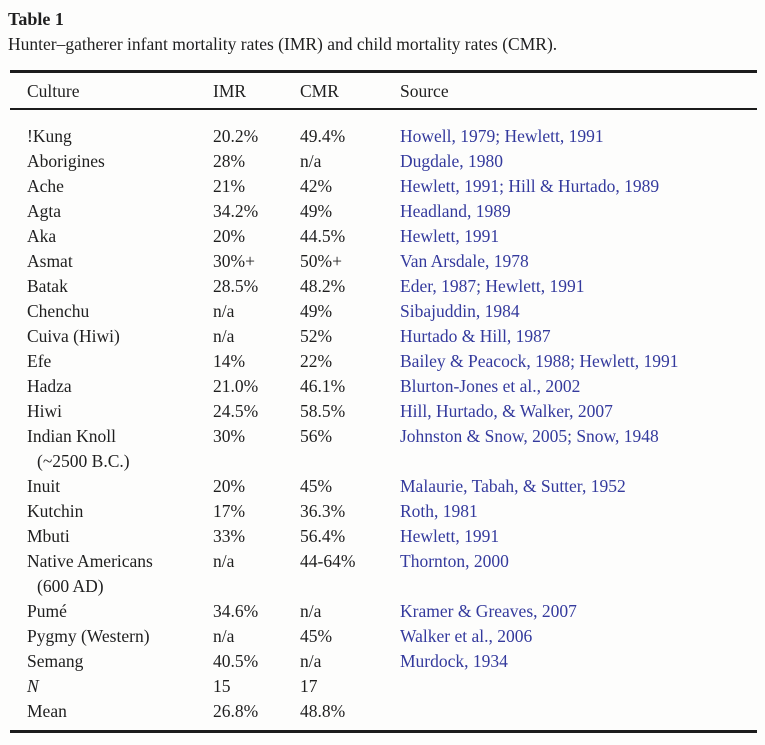 This screenshot has height=745, width=765. Describe the element at coordinates (55, 511) in the screenshot. I see `culture-name: Kutchin` at that location.